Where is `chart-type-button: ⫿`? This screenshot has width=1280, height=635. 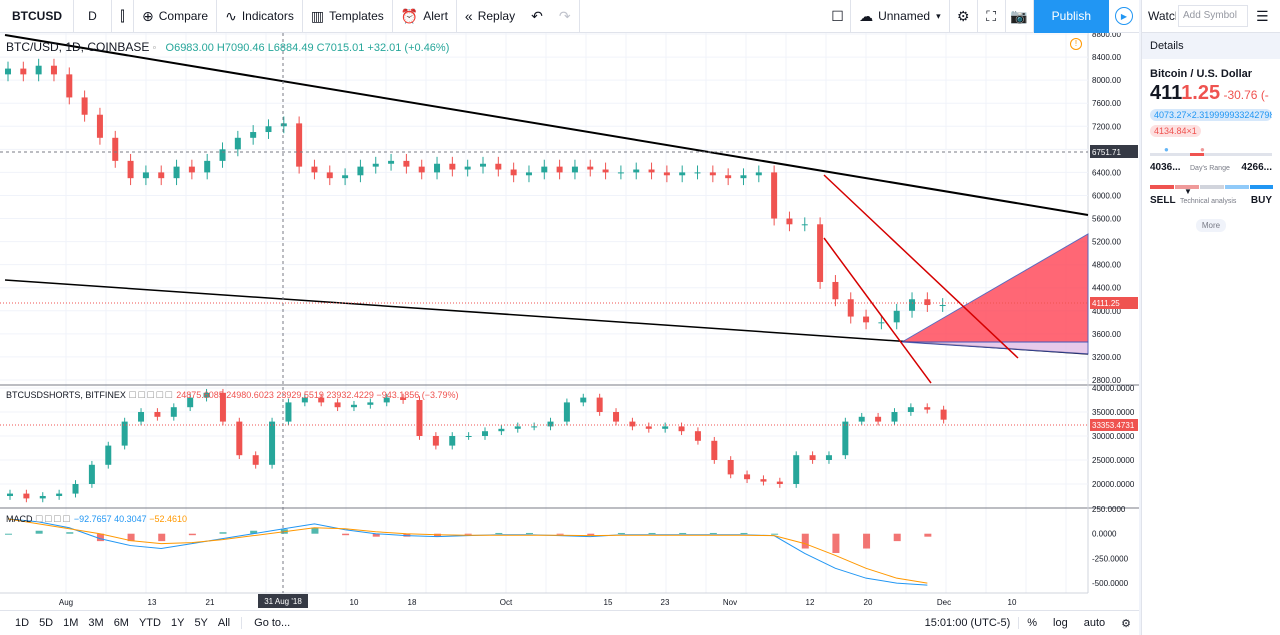
chart-type-button: ⫿ is located at coordinates (123, 16).